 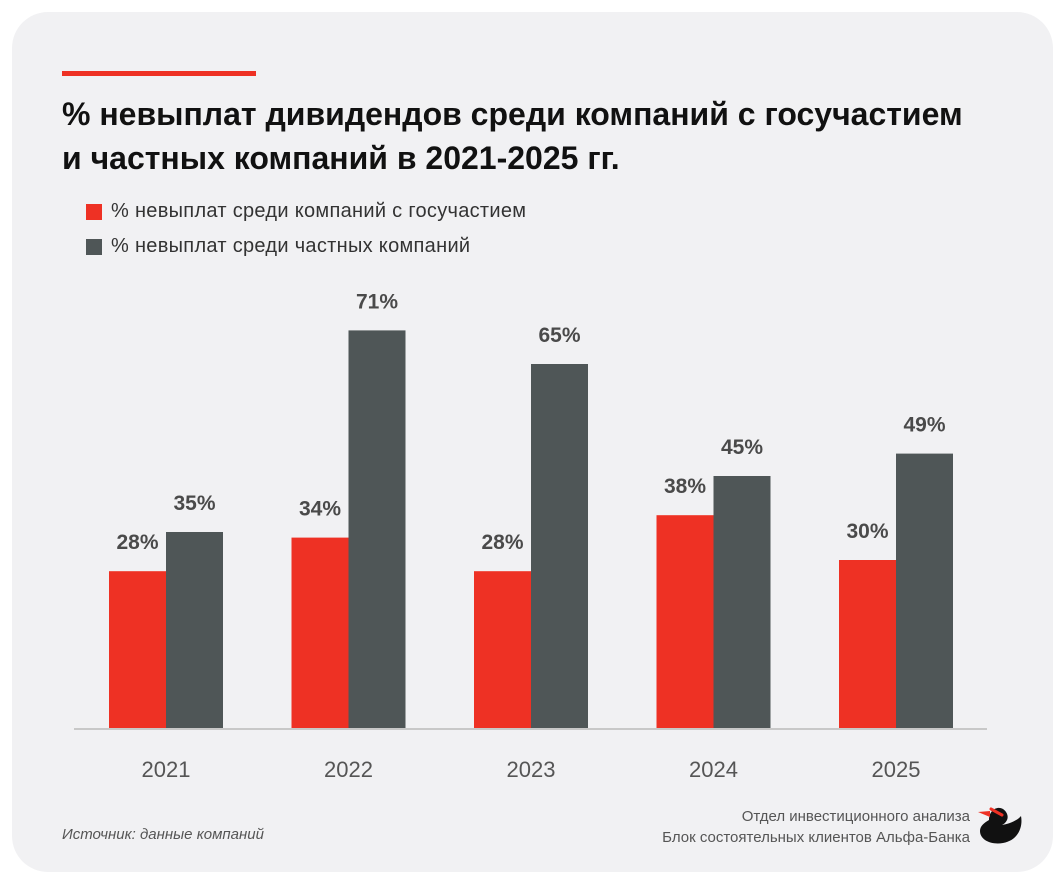 What do you see at coordinates (137, 542) in the screenshot?
I see `data-label-state-2021: 28%` at bounding box center [137, 542].